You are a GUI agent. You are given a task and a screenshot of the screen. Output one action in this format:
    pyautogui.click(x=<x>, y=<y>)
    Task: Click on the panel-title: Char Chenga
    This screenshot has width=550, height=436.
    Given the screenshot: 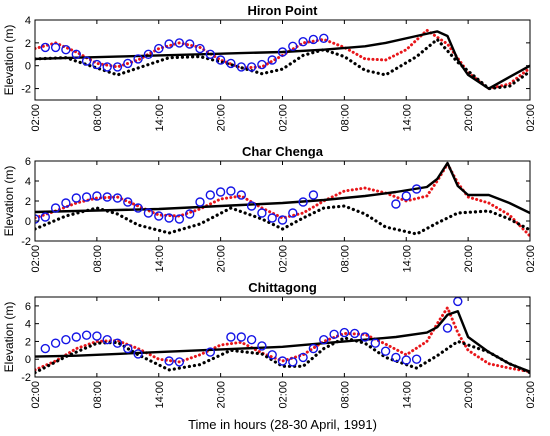 What is the action you would take?
    pyautogui.click(x=283, y=151)
    